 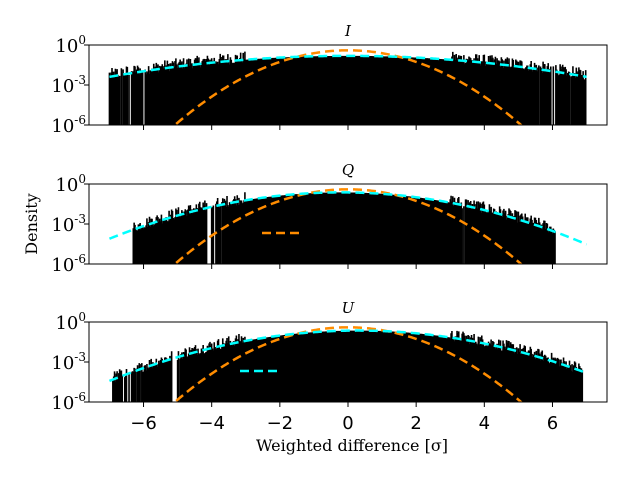 What do you see at coordinates (31, 223) in the screenshot?
I see `y-axis-label: Density` at bounding box center [31, 223].